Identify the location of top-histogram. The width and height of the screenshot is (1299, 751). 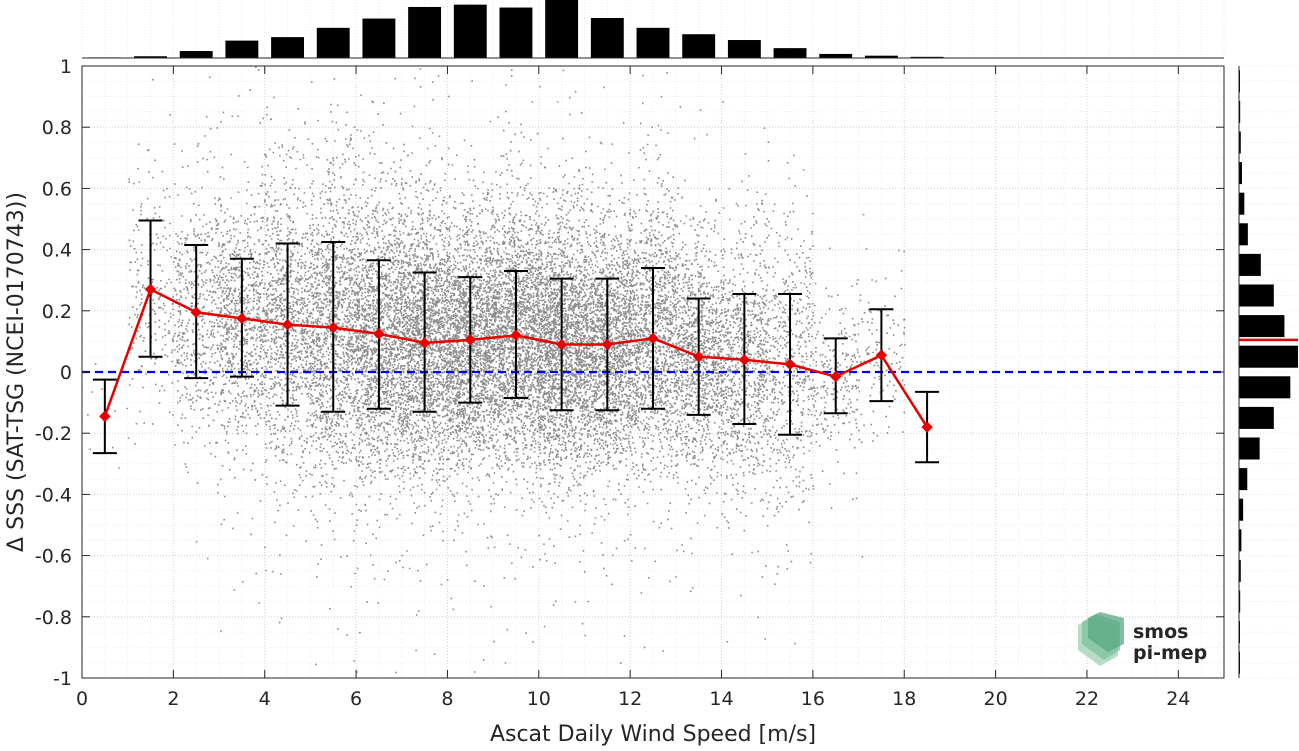
(653, 29).